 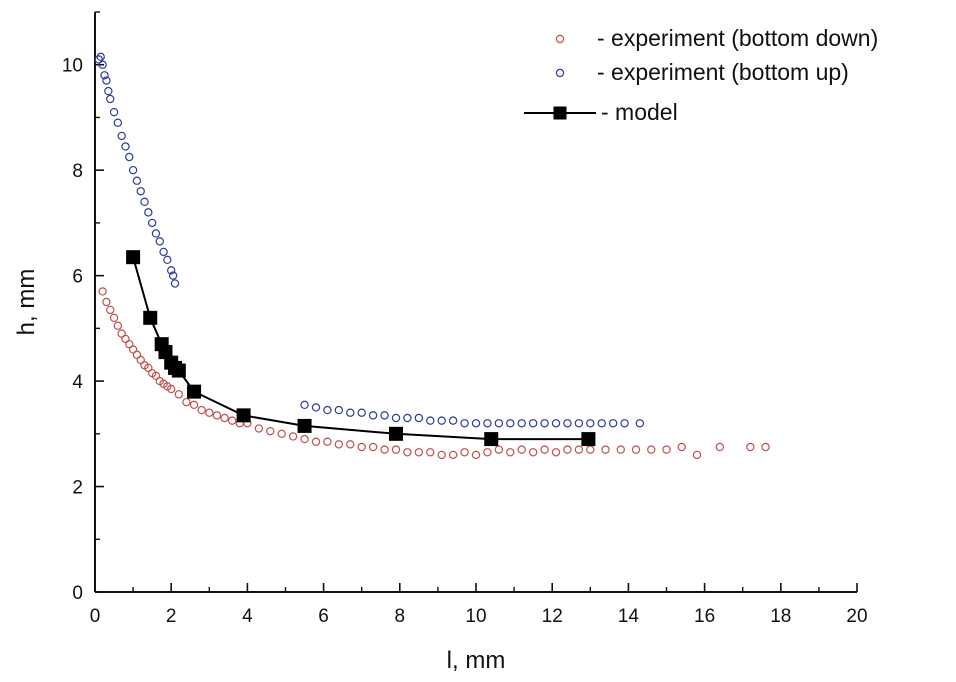 I want to click on x-tick-label: 12, so click(x=552, y=616).